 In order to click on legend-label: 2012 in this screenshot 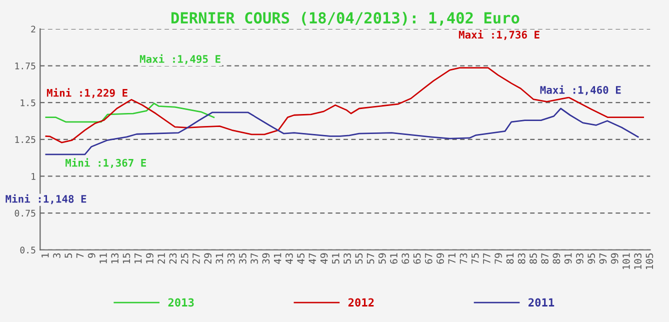, I will do `click(361, 302)`.